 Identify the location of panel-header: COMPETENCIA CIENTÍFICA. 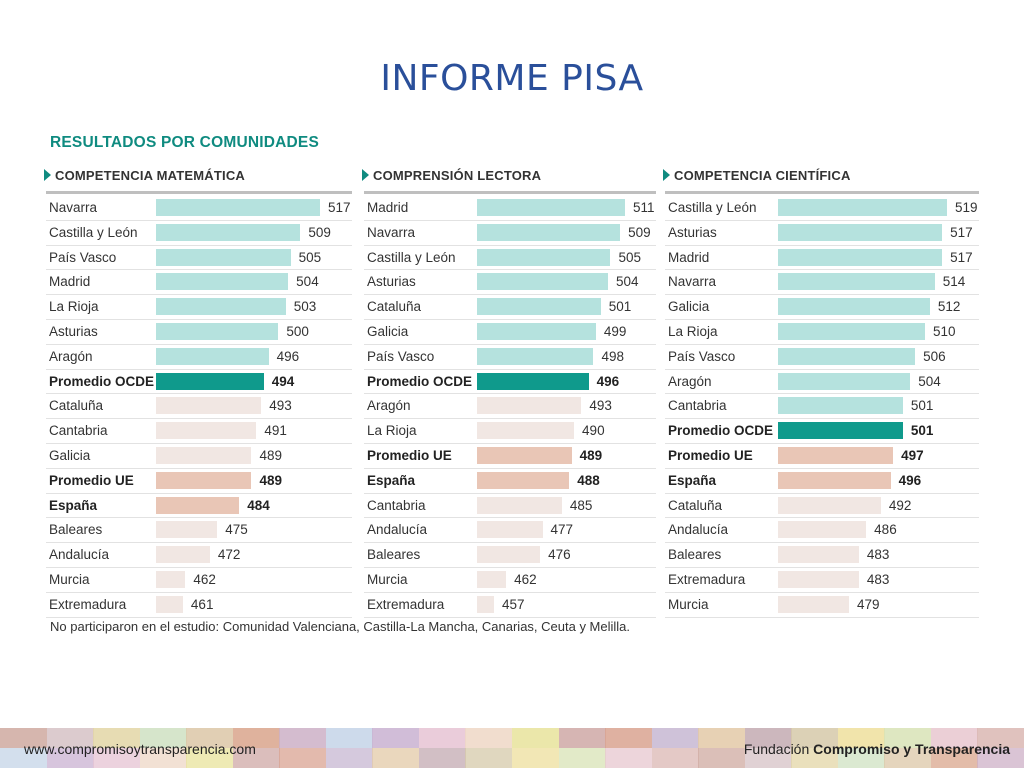
(821, 175).